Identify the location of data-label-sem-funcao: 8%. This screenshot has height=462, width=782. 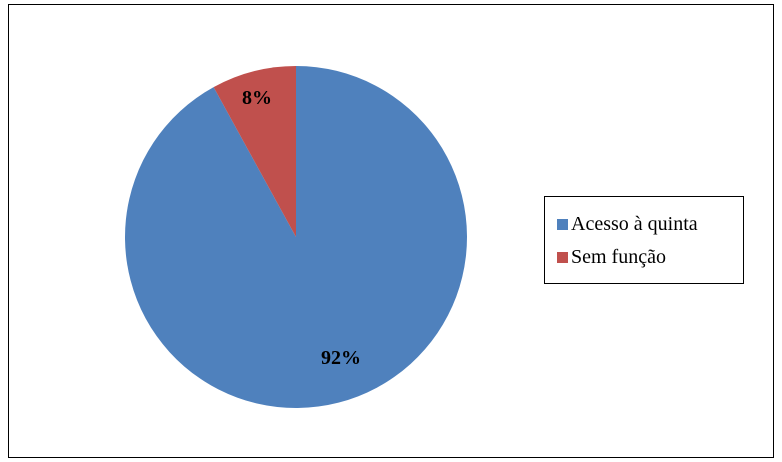
(257, 98).